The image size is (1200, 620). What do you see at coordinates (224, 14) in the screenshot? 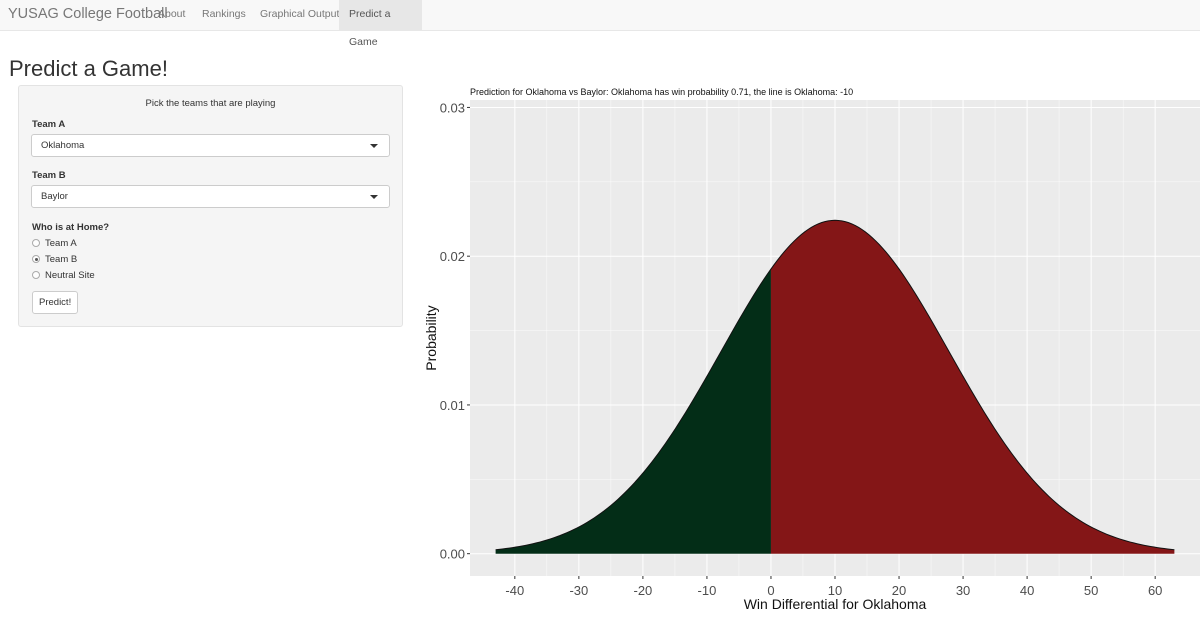
I see `nav-tab-rankings: Rankings` at bounding box center [224, 14].